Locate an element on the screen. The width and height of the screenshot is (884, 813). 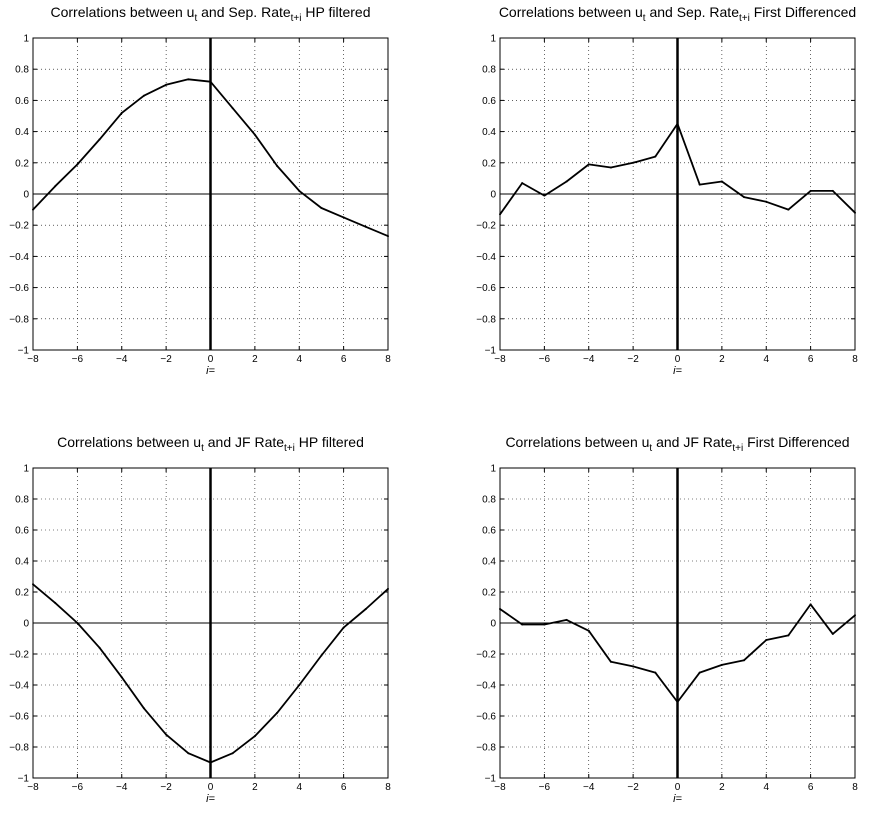
y-tick-label: 0 is located at coordinates (26, 195).